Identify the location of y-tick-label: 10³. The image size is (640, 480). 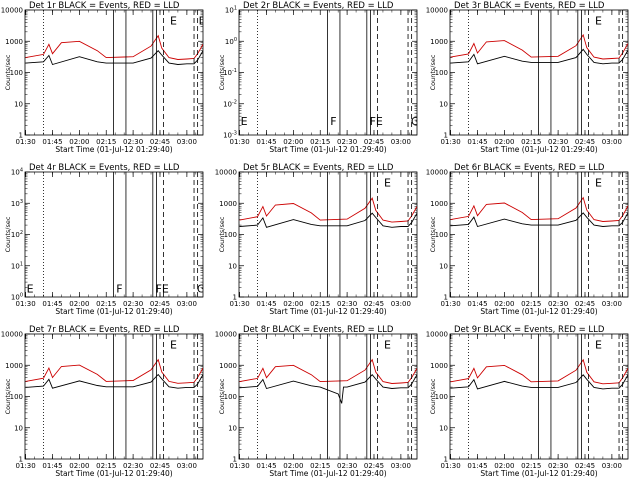
(17, 203).